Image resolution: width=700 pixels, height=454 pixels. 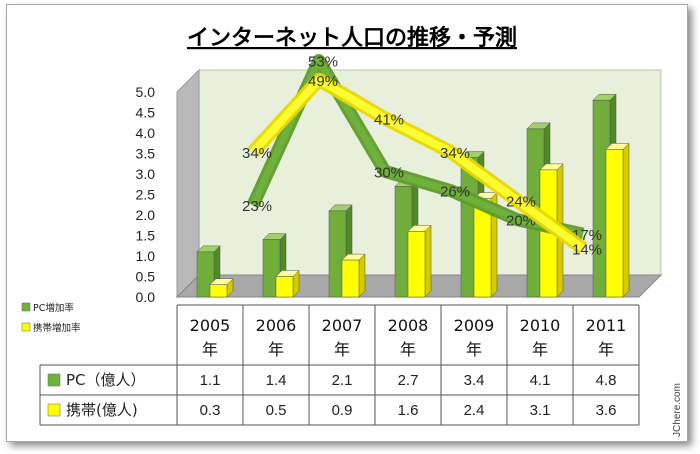 I want to click on mobile-rate-label: 24%, so click(x=521, y=201).